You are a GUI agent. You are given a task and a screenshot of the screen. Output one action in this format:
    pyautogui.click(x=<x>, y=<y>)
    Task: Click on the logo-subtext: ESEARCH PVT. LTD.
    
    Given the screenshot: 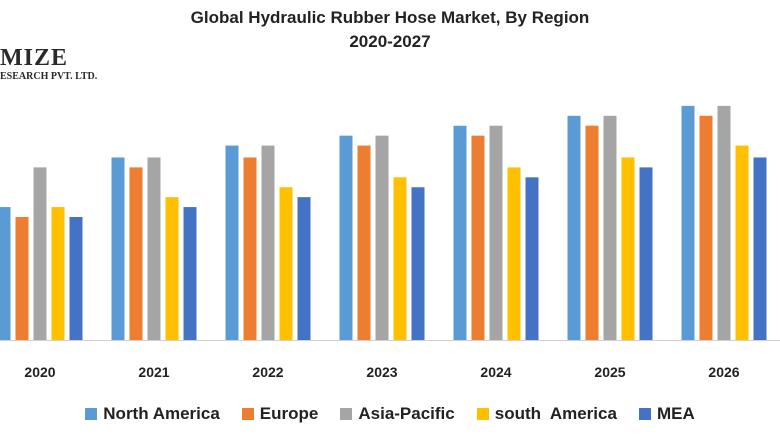 What is the action you would take?
    pyautogui.click(x=49, y=76)
    